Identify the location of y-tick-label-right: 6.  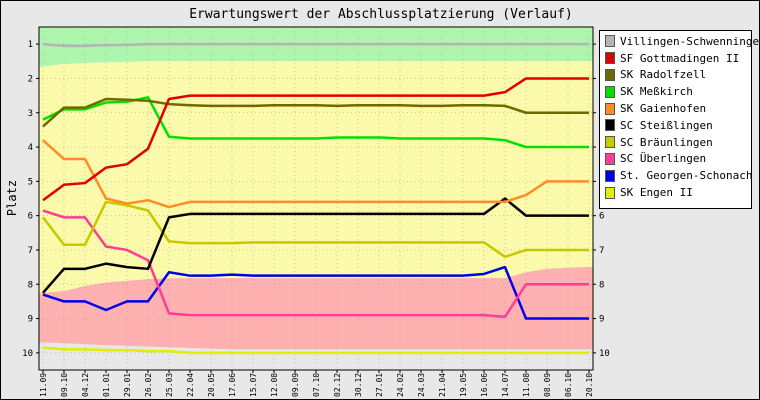
(601, 217).